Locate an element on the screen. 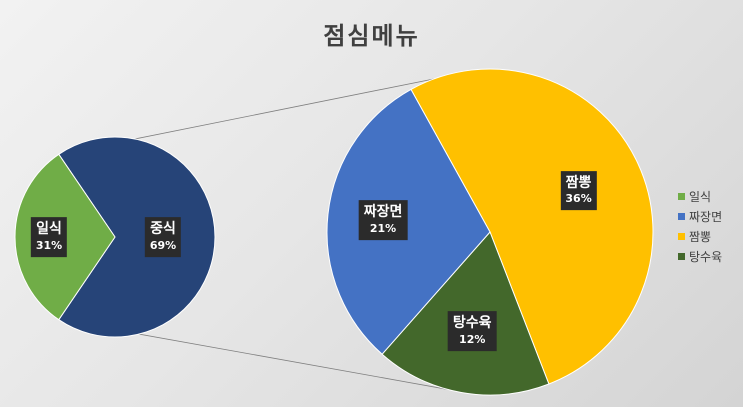  data-label-value: 69% is located at coordinates (163, 246).